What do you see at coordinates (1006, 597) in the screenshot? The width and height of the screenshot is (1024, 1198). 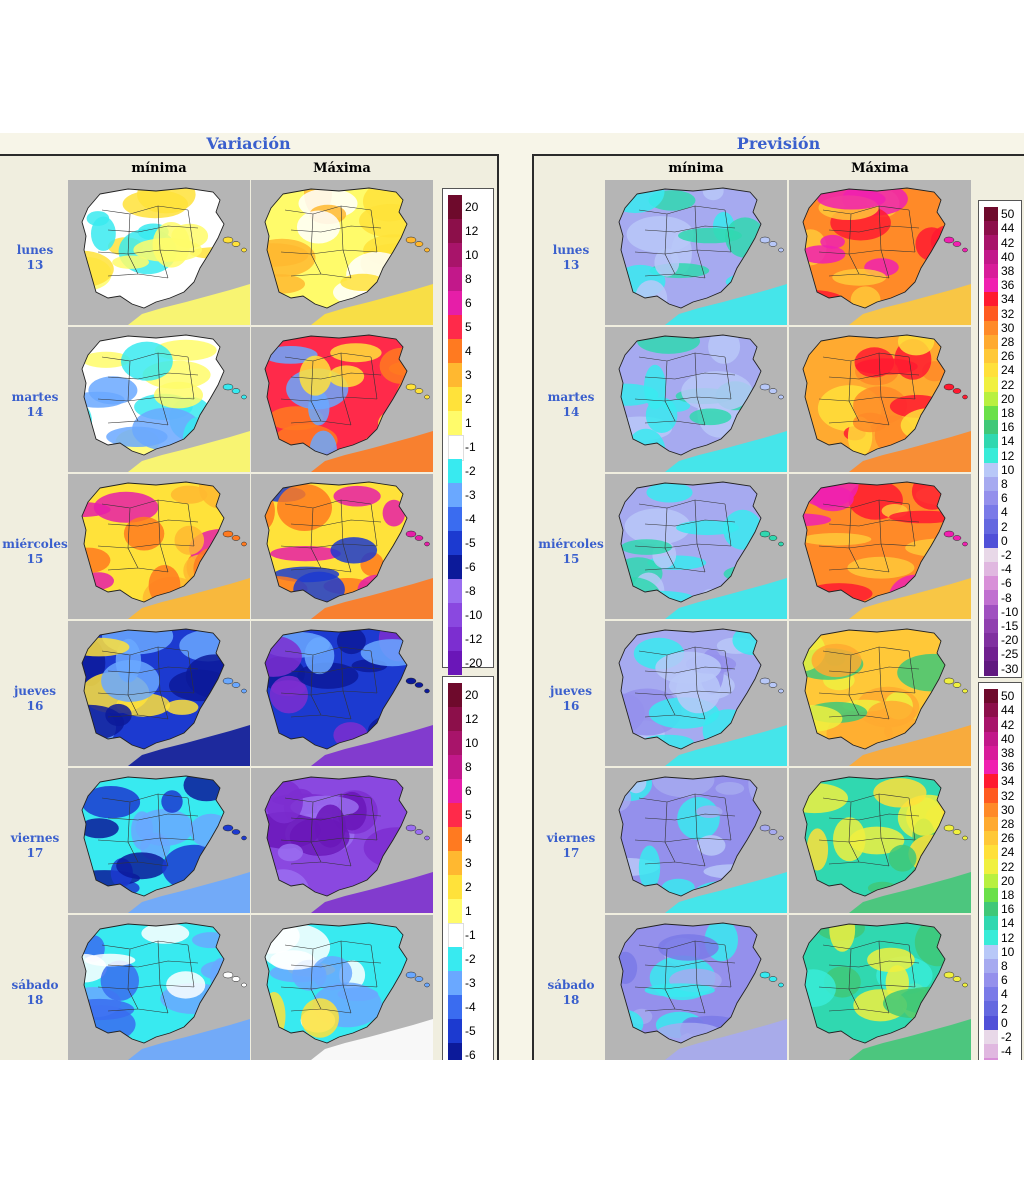 I see `legend-label: -8` at bounding box center [1006, 597].